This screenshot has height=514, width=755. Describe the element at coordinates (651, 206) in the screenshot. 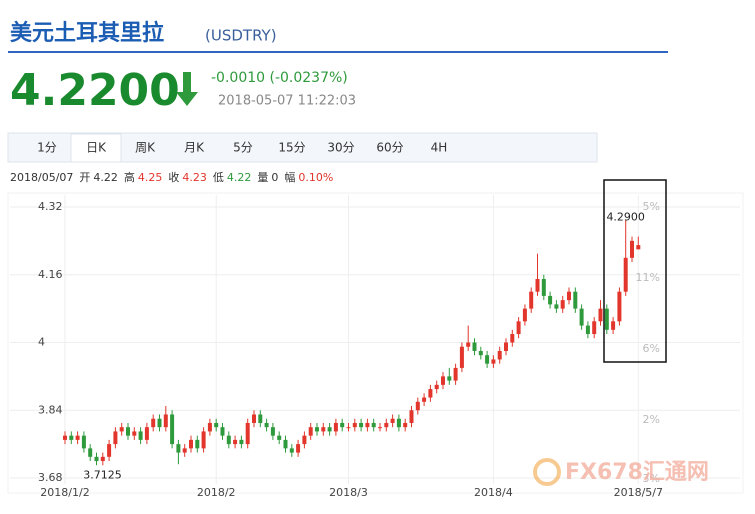

I see `right-label: 5%` at that location.